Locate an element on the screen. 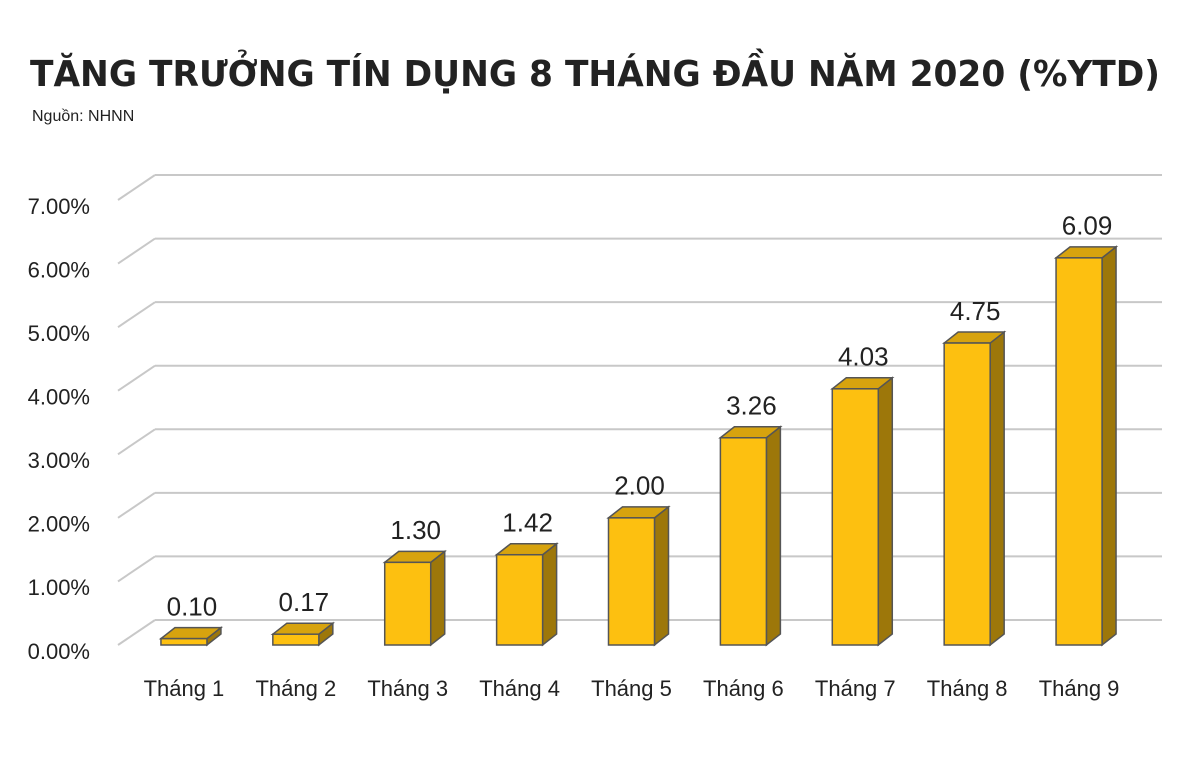 This screenshot has width=1200, height=764. value-label: 1.42 is located at coordinates (527, 523).